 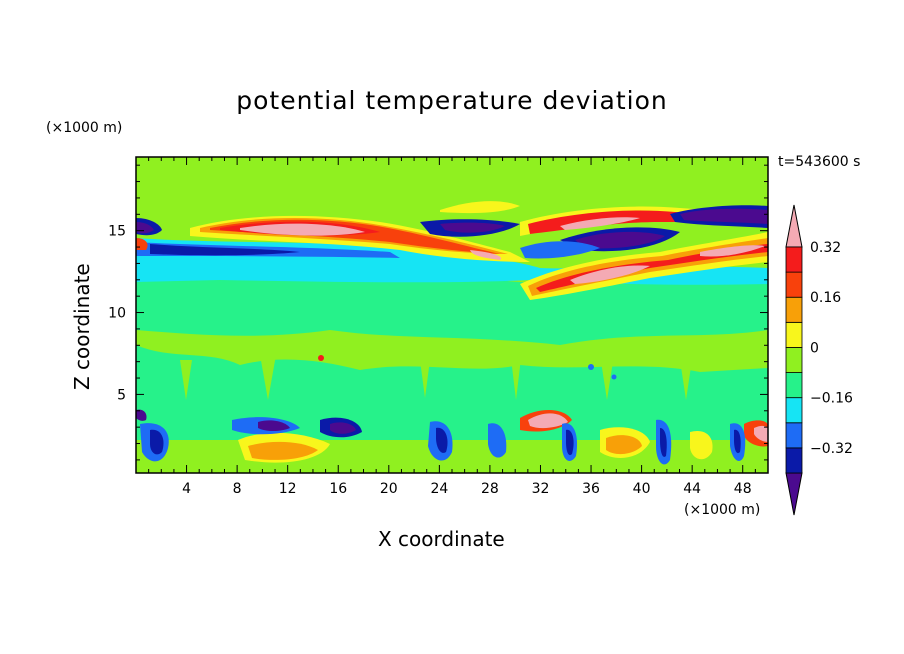 What do you see at coordinates (831, 449) in the screenshot?
I see `colorbar-tick-label: −0.32` at bounding box center [831, 449].